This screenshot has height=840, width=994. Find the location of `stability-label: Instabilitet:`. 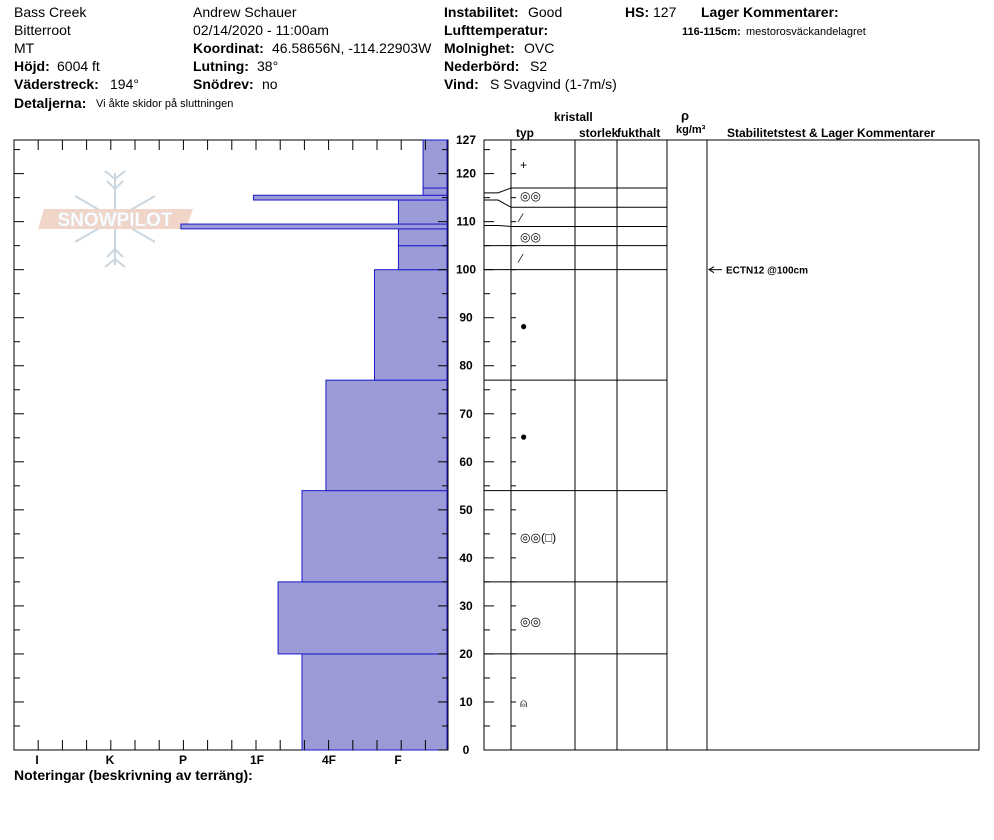

stability-label: Instabilitet: is located at coordinates (481, 12).